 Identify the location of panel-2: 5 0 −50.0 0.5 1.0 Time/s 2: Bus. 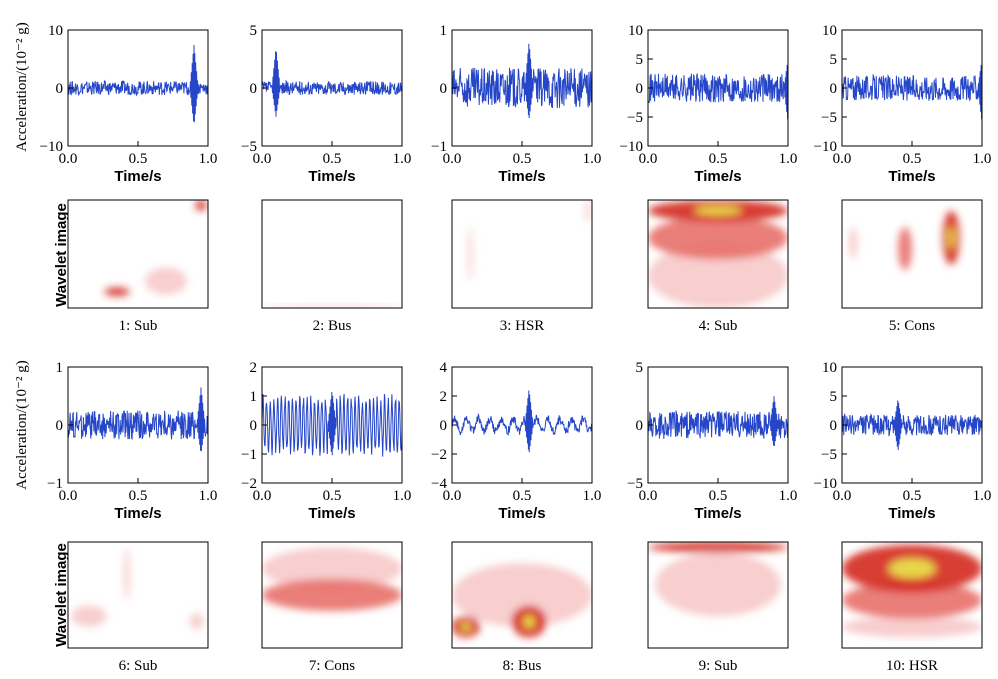
(326, 178).